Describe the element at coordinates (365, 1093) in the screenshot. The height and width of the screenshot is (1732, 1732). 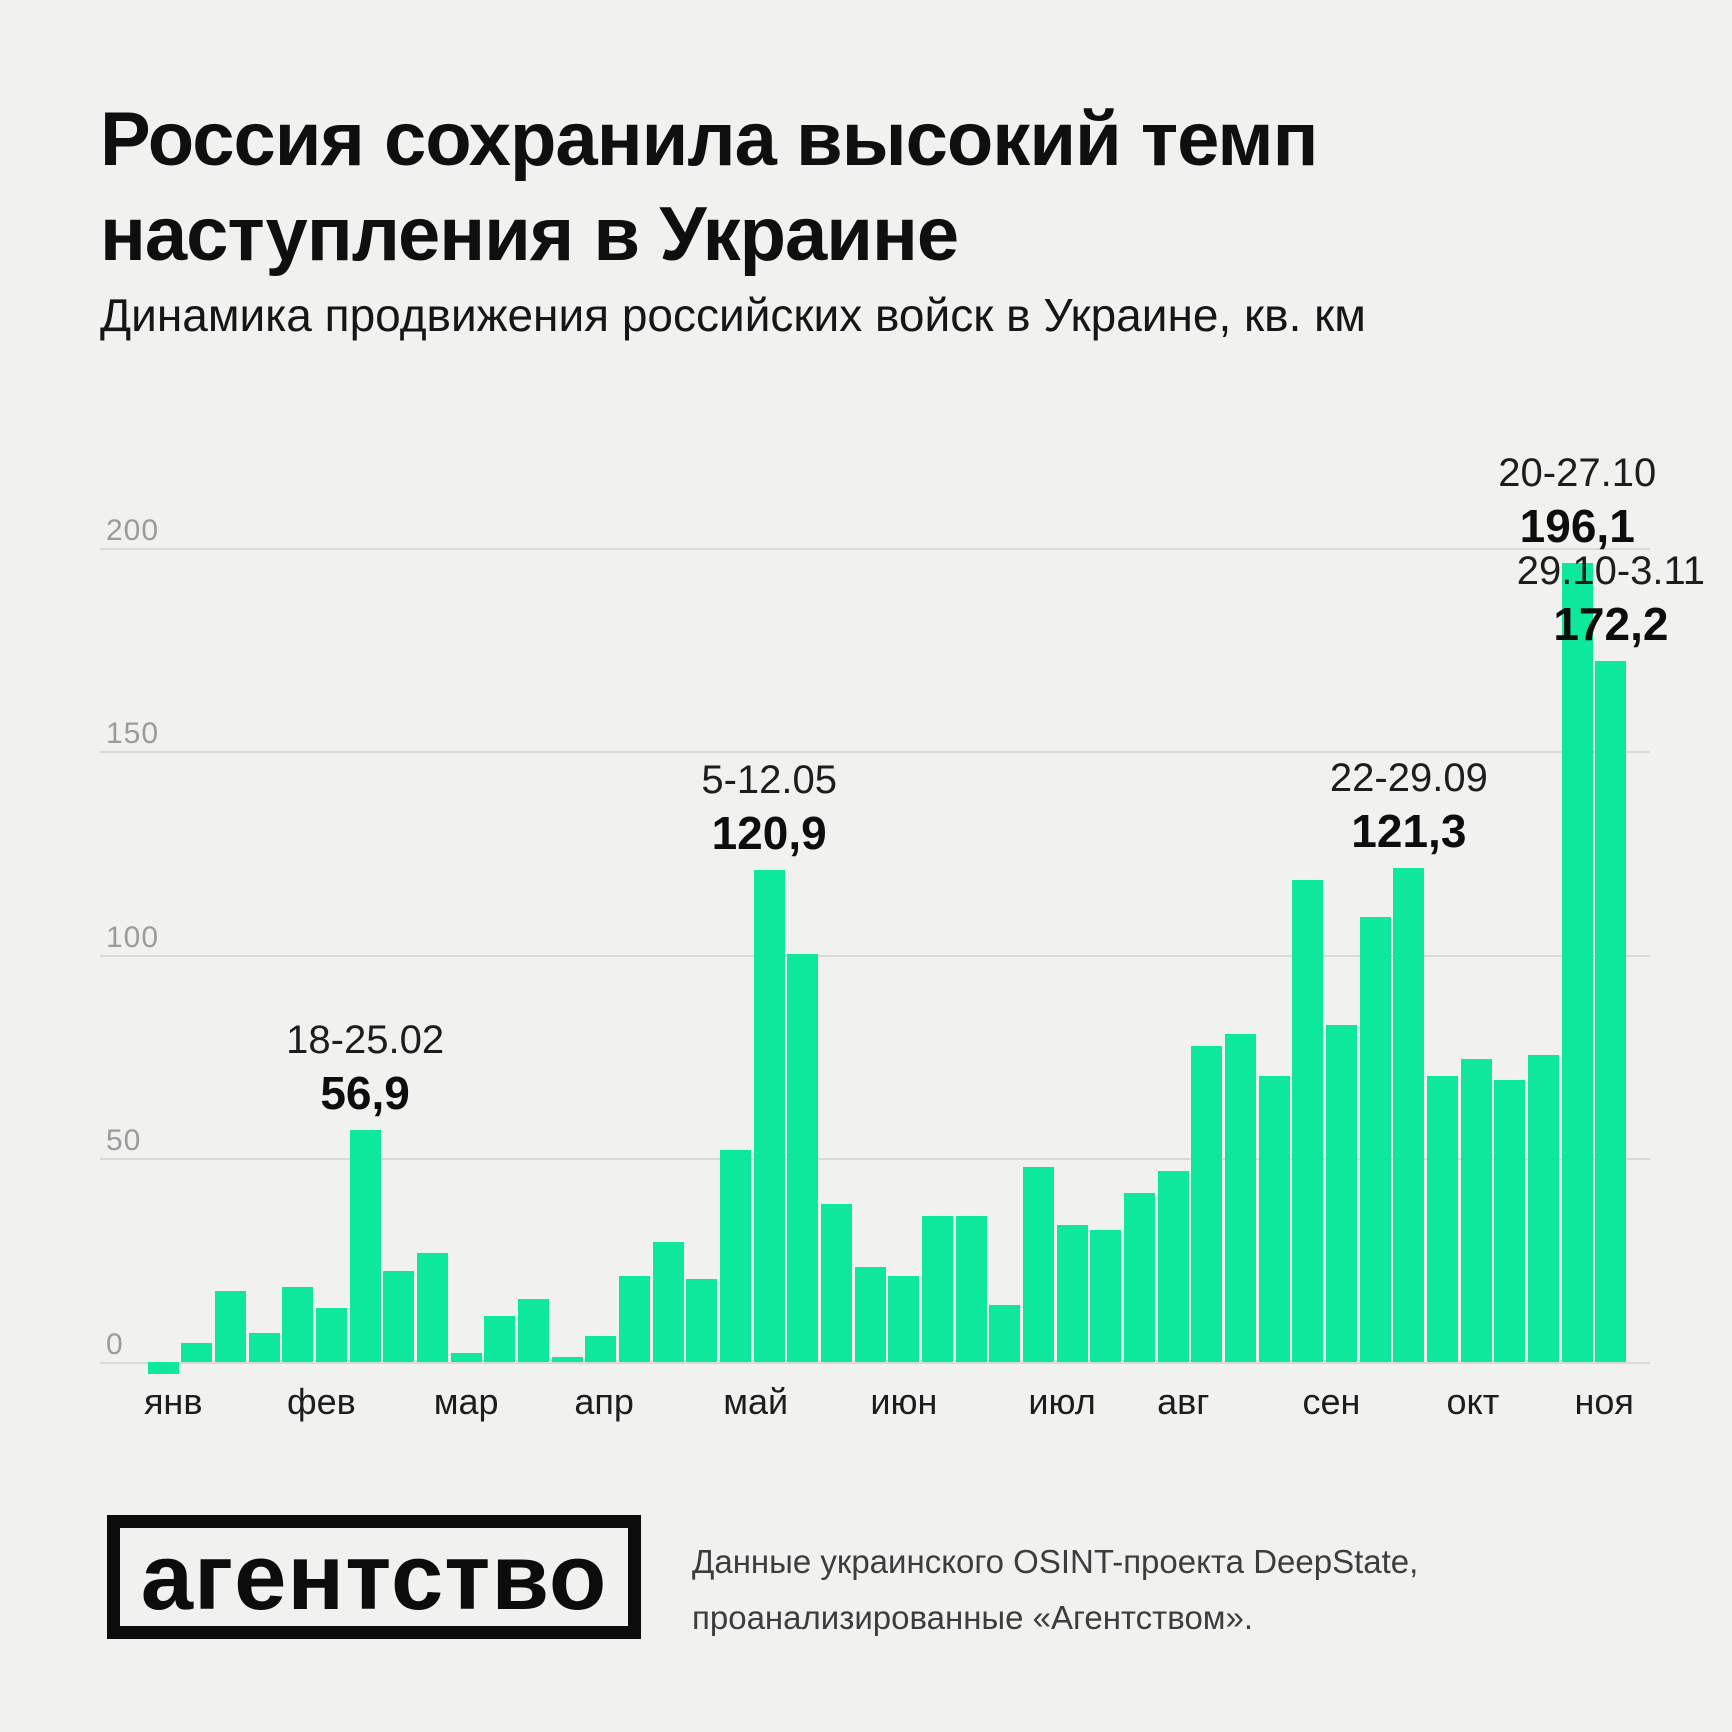
I see `annotation-value: 56,9` at that location.